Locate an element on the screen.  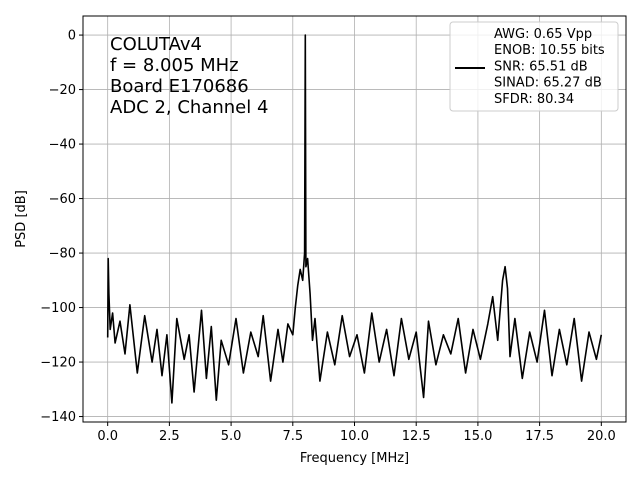
y-axis-label: PSD [dB] is located at coordinates (21, 219).